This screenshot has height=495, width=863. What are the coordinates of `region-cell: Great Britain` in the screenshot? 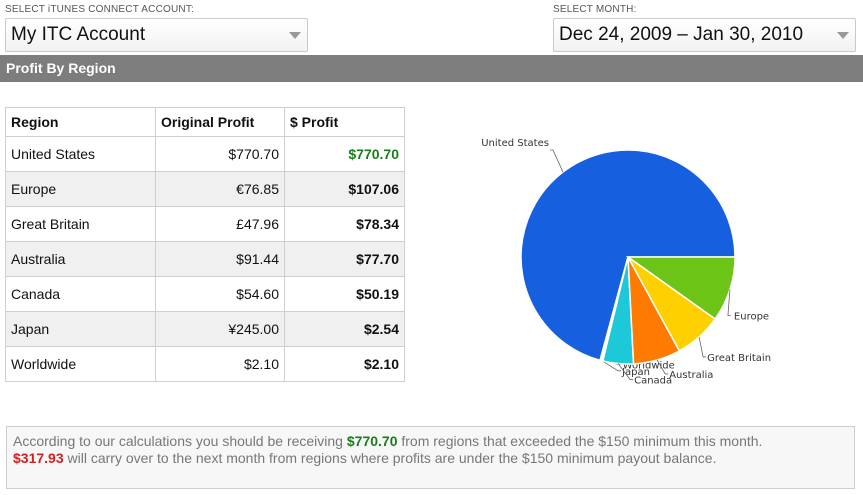 It's located at (80, 224).